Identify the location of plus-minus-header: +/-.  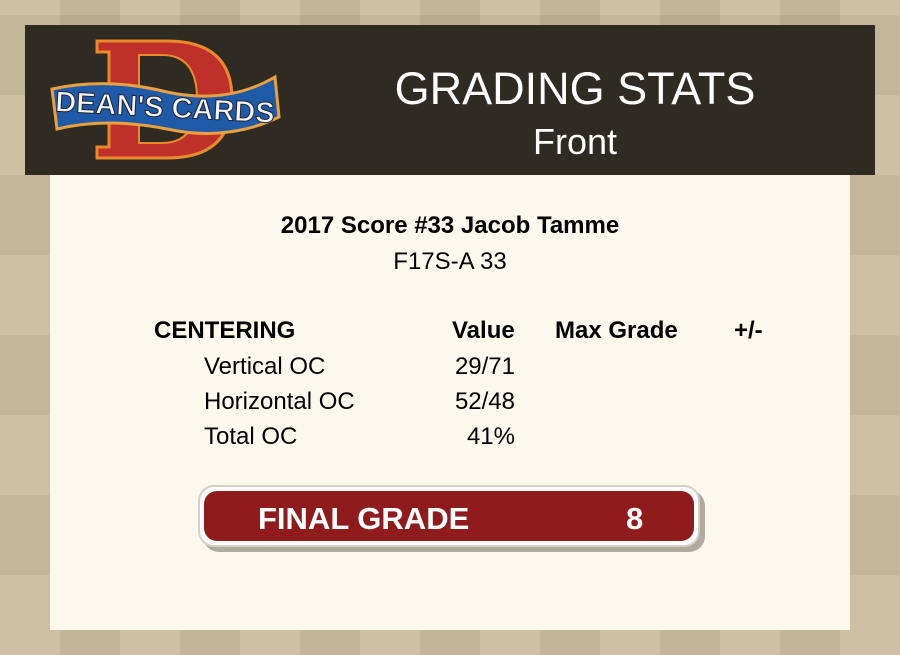
(748, 330).